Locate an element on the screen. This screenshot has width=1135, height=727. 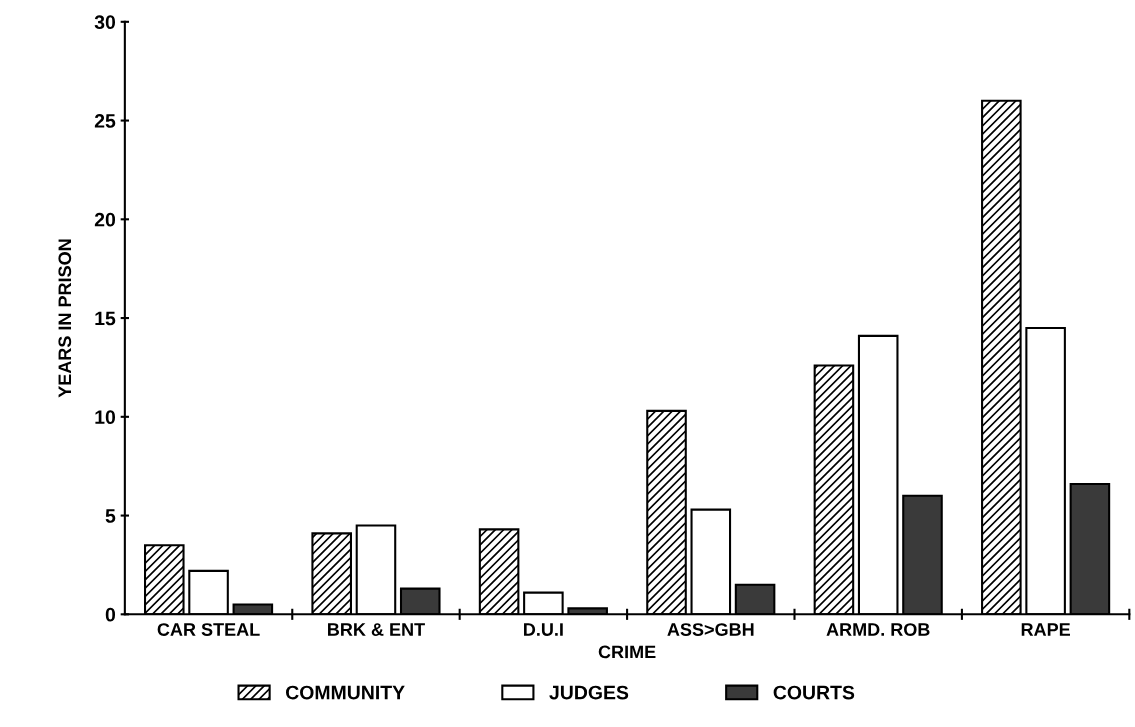
y-tick-label: 10 is located at coordinates (105, 417).